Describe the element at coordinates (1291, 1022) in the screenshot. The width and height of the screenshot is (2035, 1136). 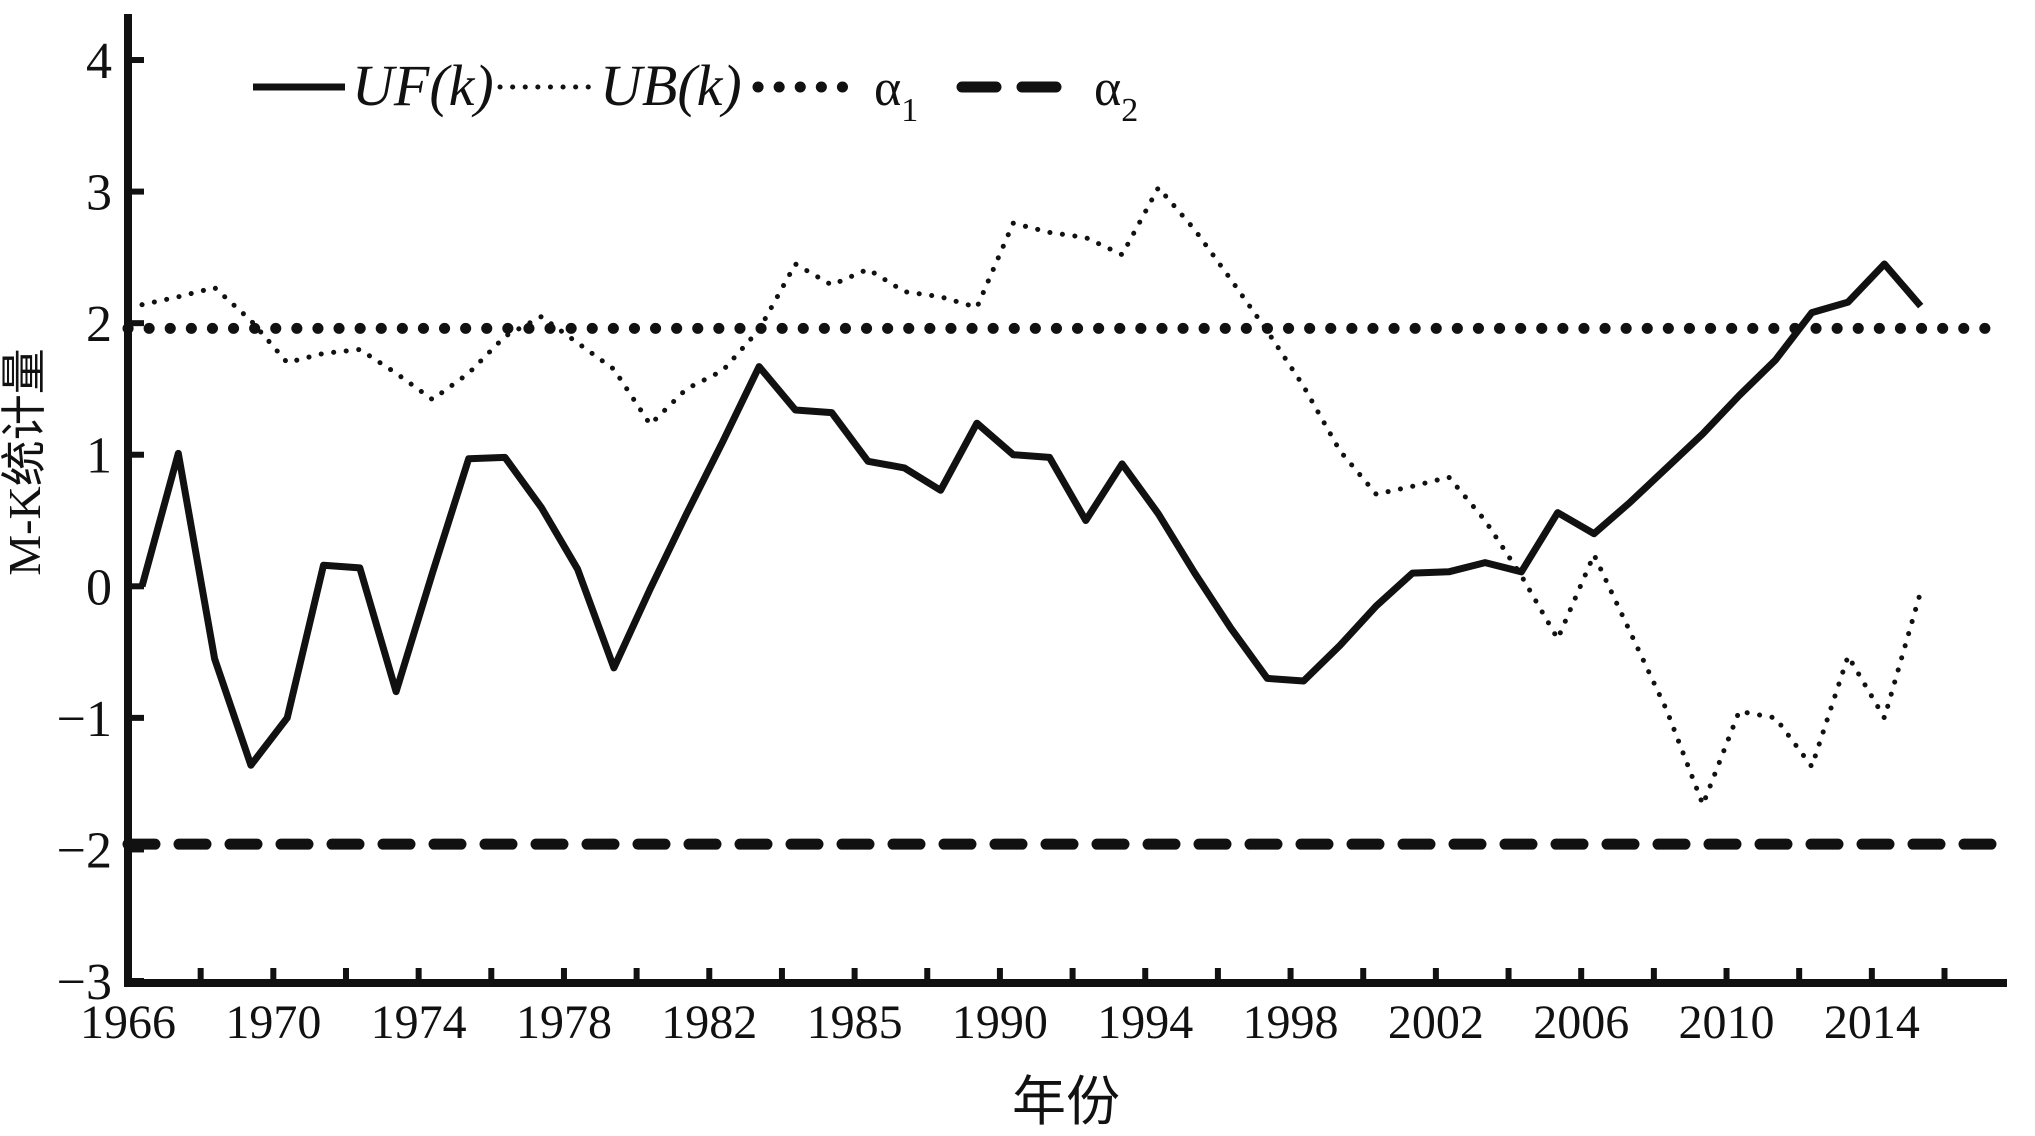
I see `x-tick-label: 1998` at that location.